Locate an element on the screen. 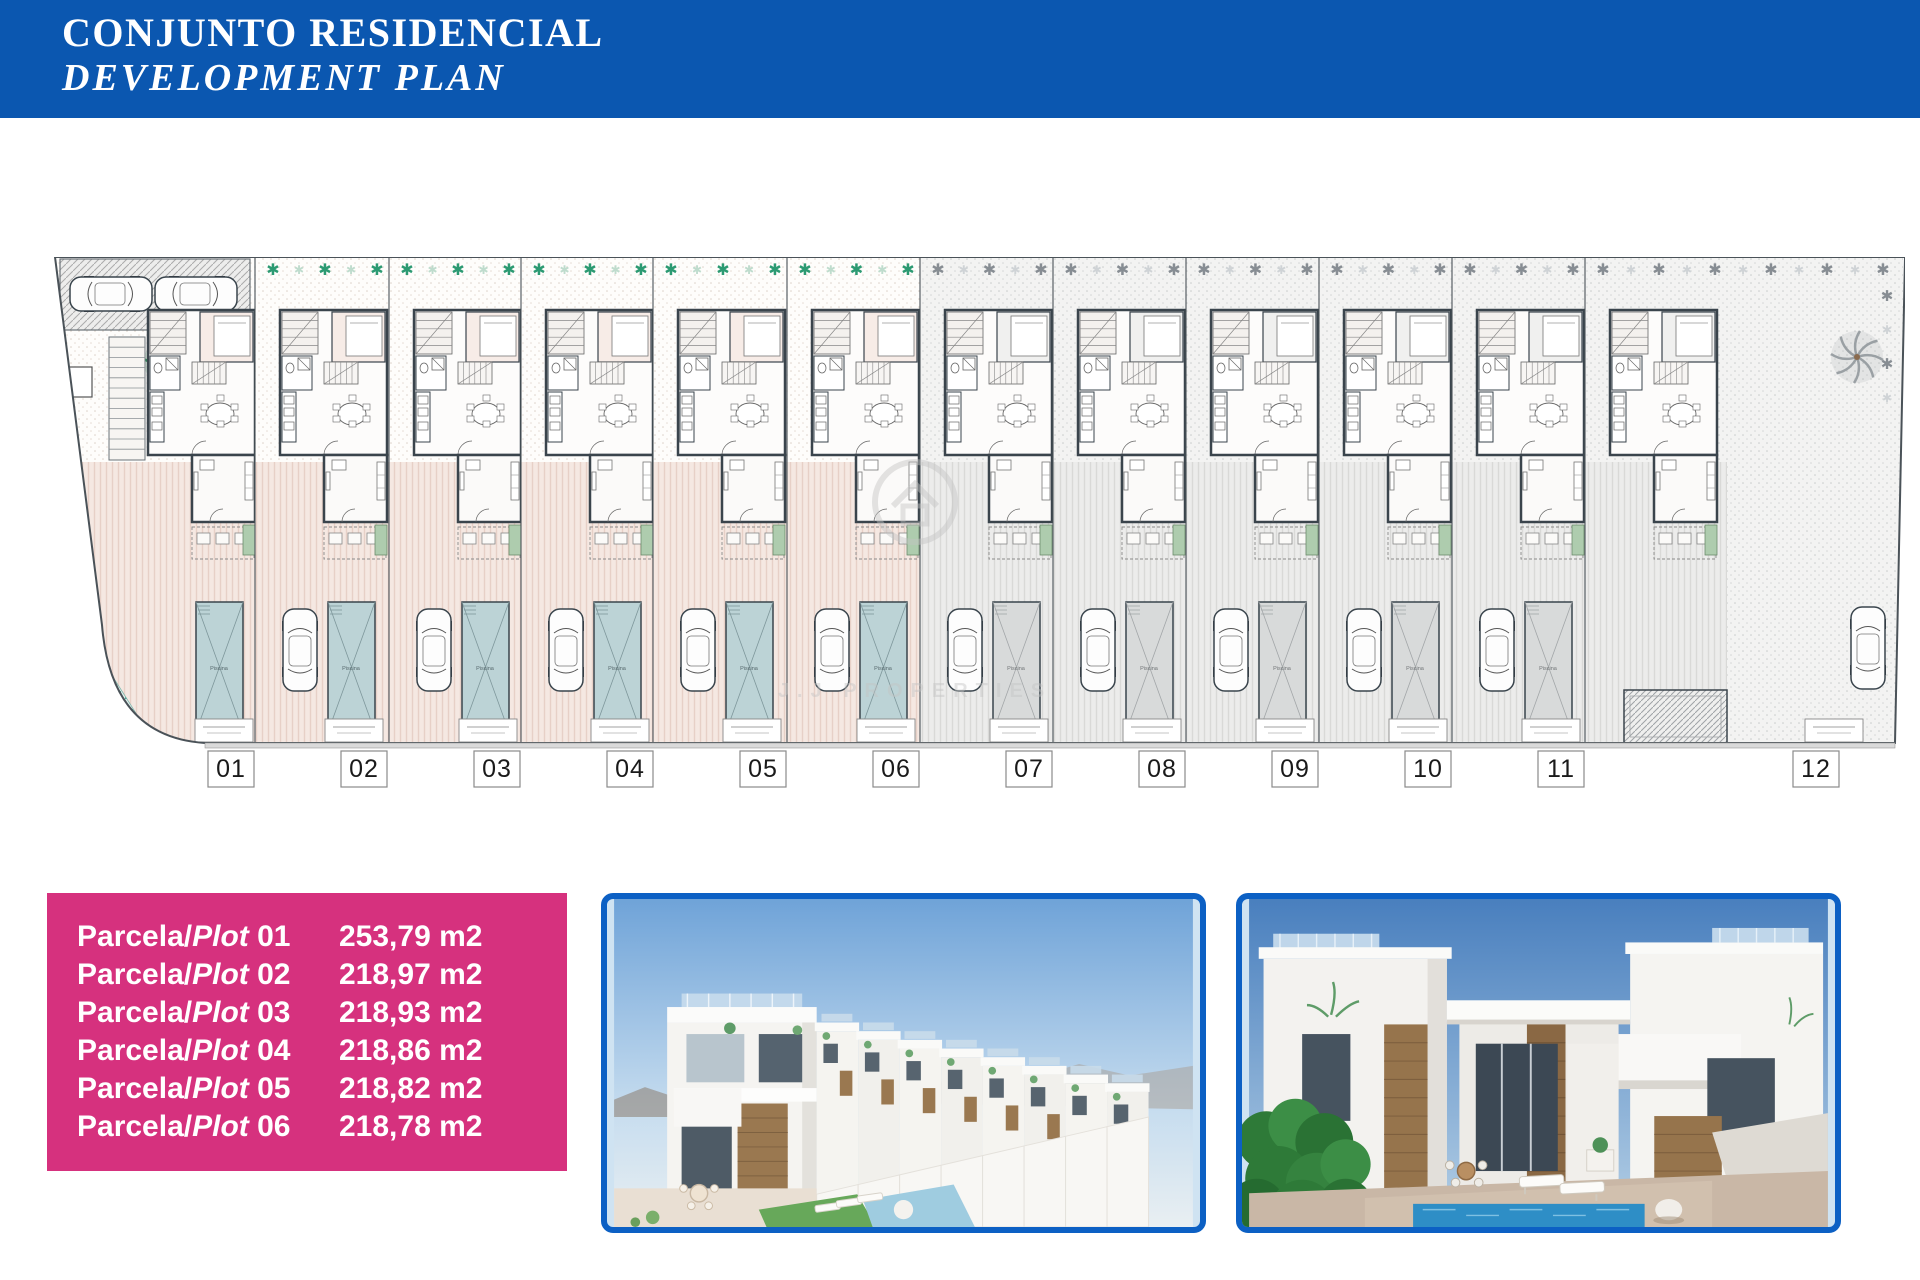 The height and width of the screenshot is (1280, 1920). plot-unit-10: ✱ ✱ ✱ ✱ ✱ Piscina is located at coordinates (1386, 500).